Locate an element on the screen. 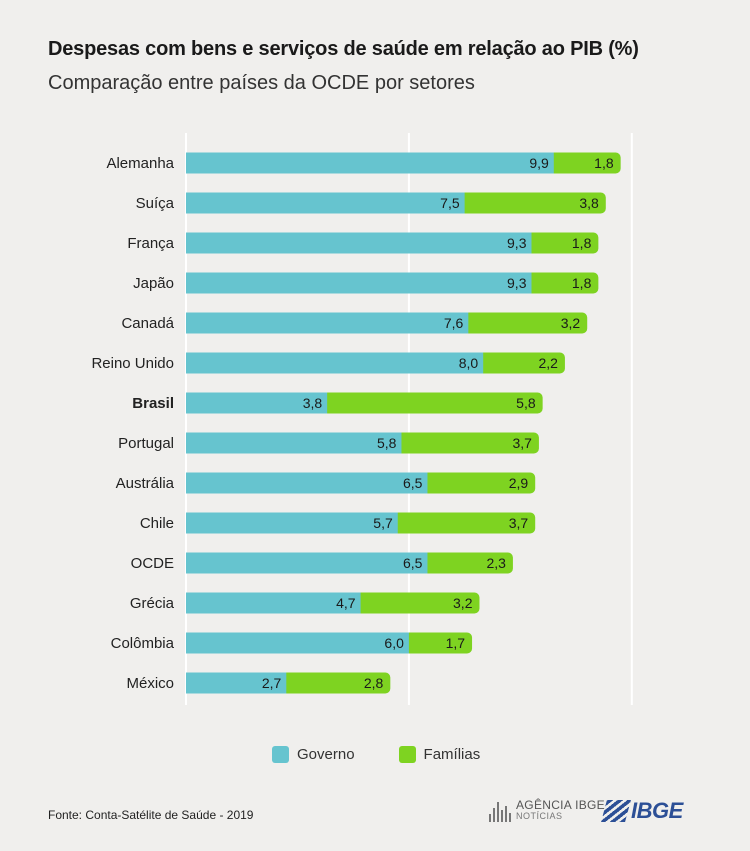 The height and width of the screenshot is (851, 750). category-label: Grécia is located at coordinates (152, 603).